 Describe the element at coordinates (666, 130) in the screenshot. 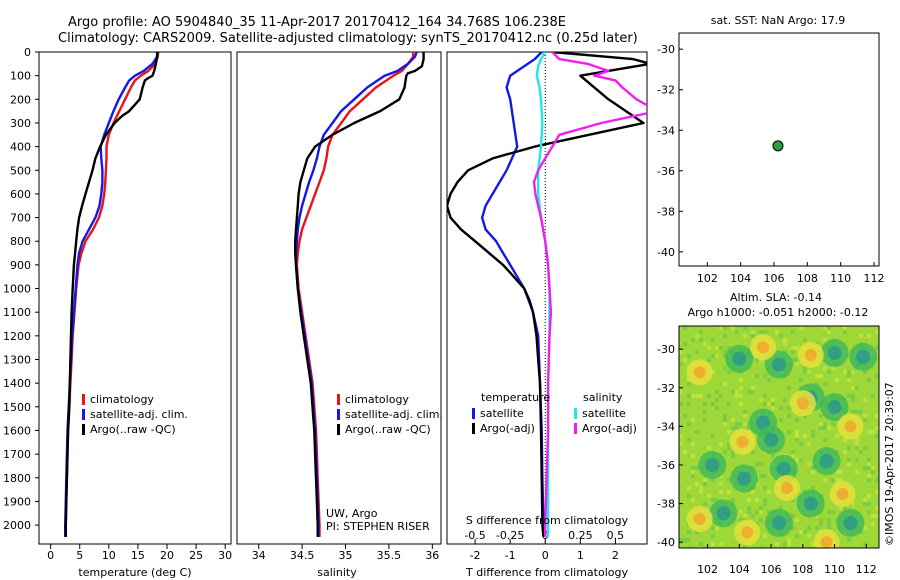

I see `y-tick-label: -34` at that location.